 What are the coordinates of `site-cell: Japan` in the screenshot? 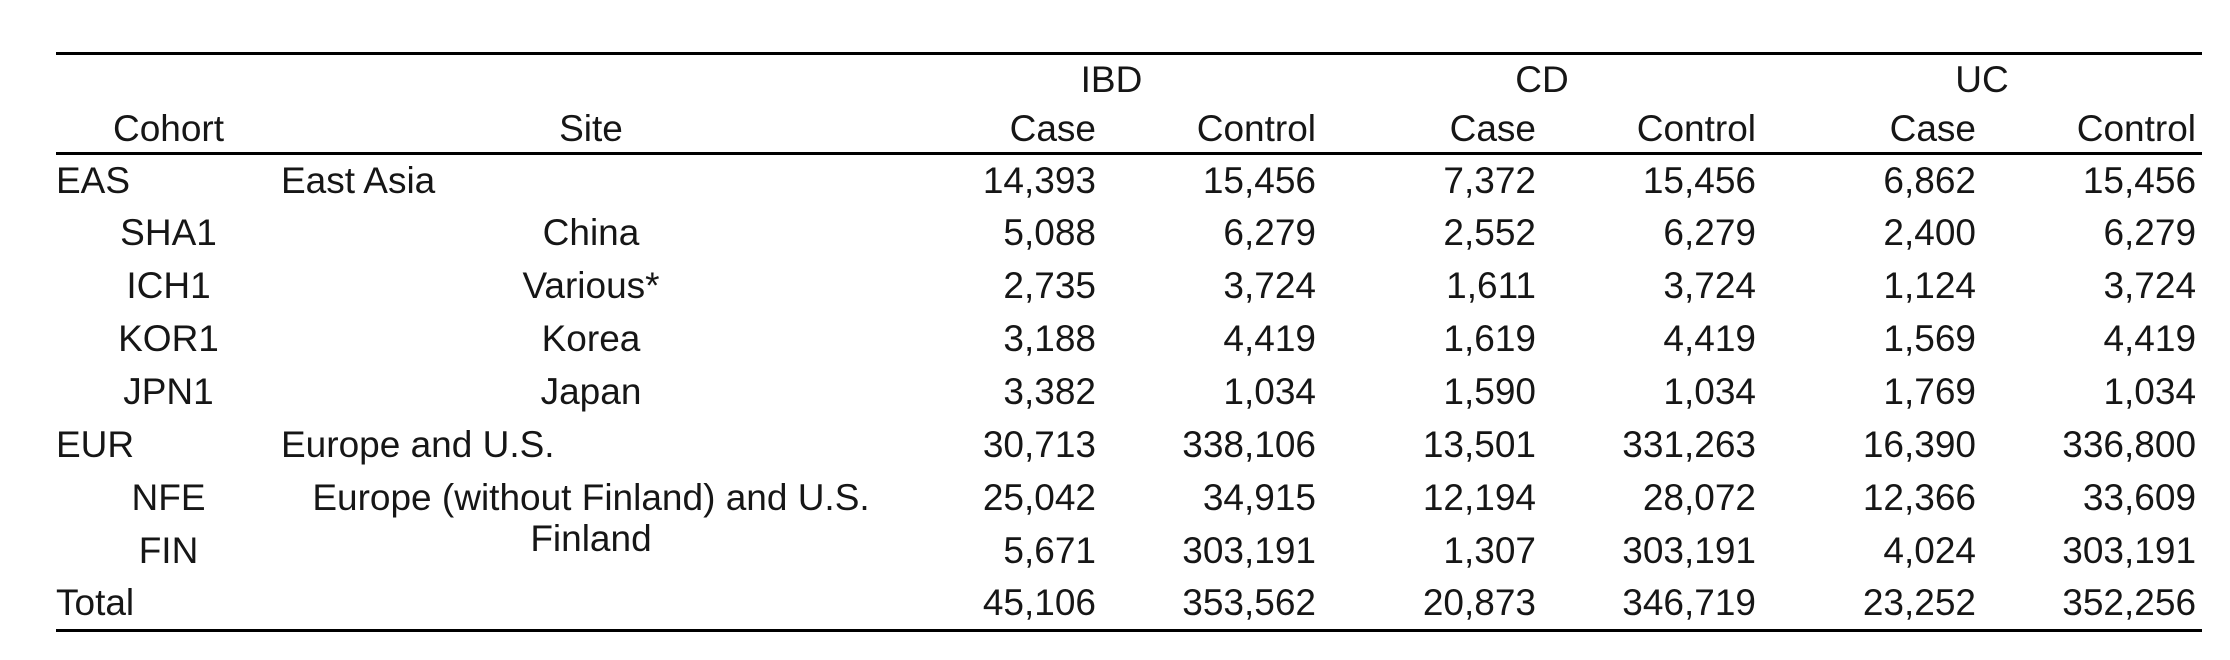 It's located at (591, 391).